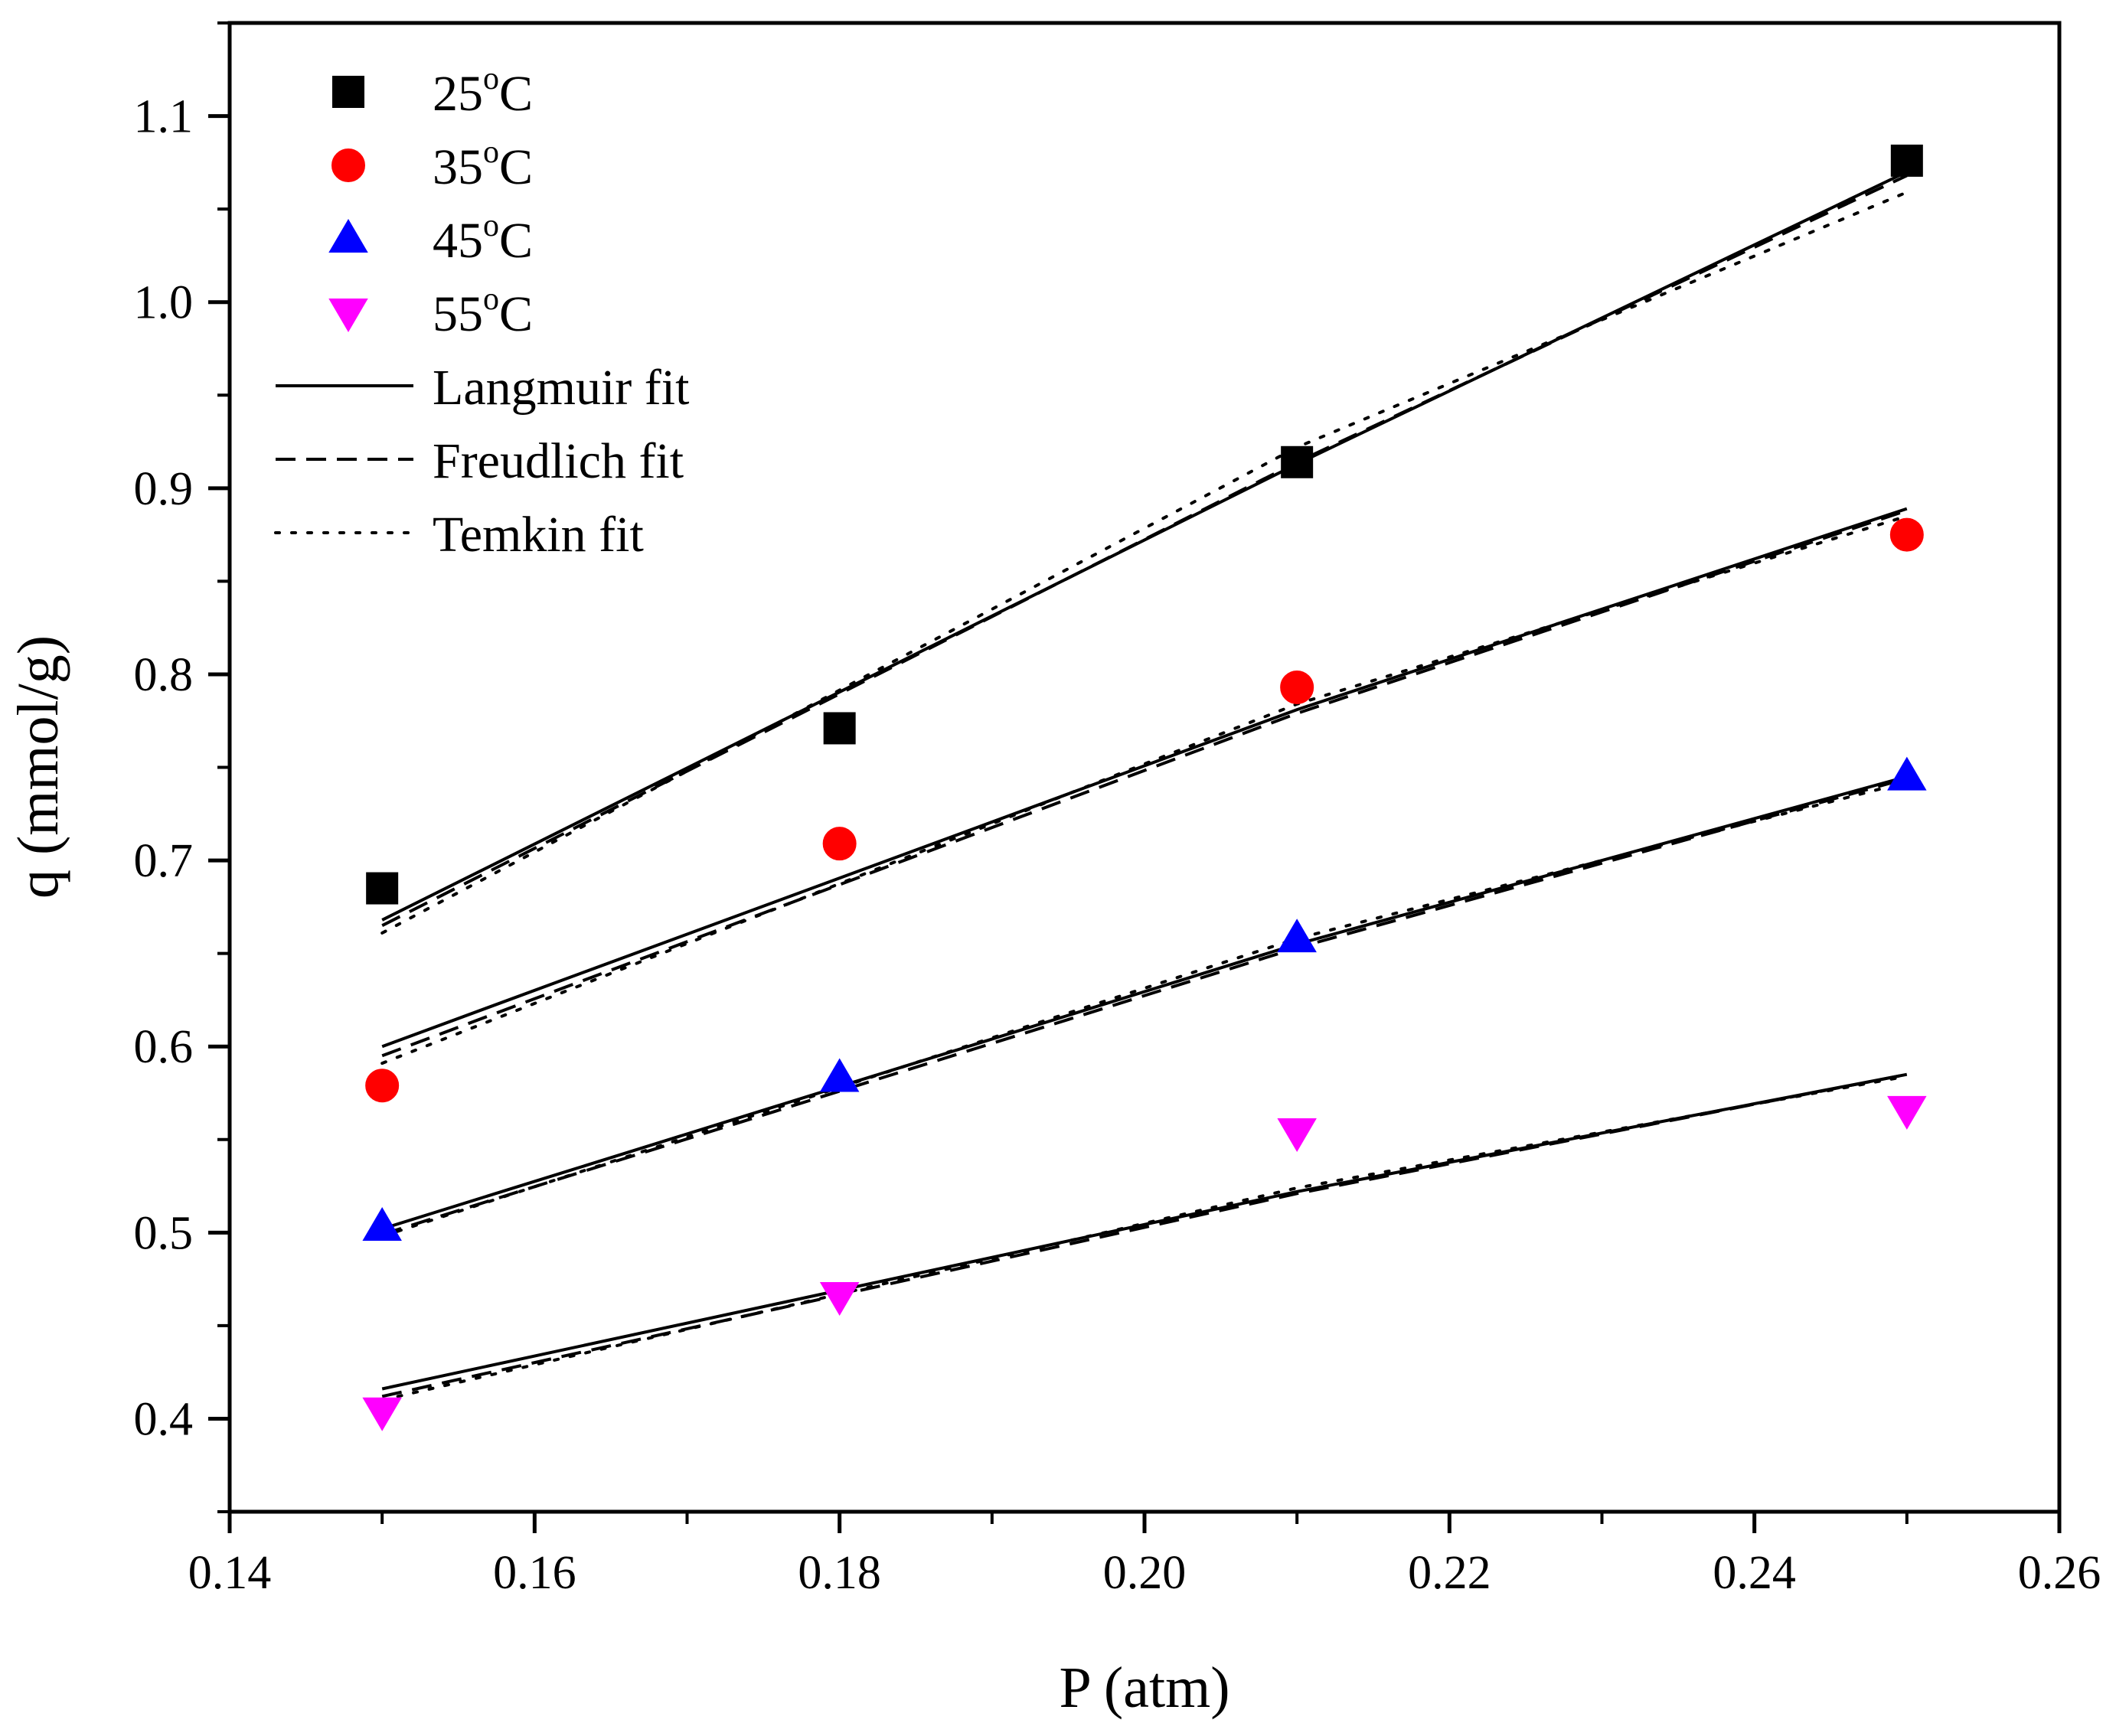  What do you see at coordinates (164, 1047) in the screenshot?
I see `y-tick-label: 0.6` at bounding box center [164, 1047].